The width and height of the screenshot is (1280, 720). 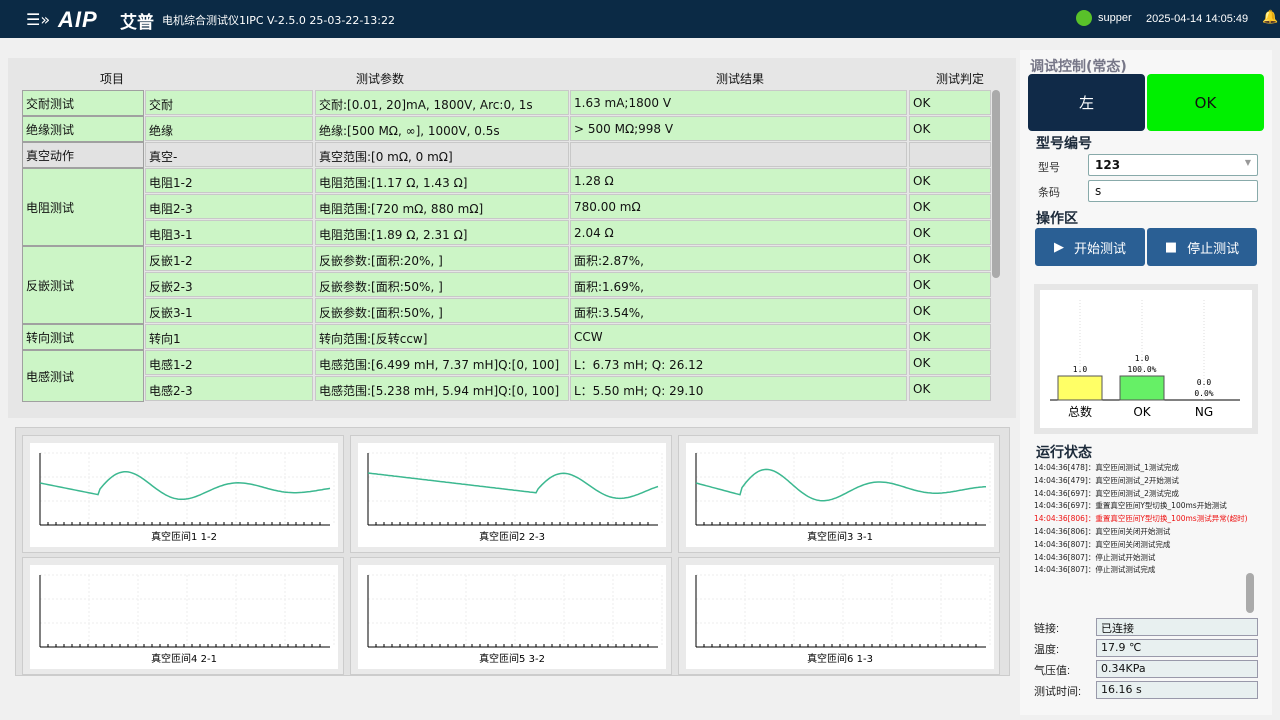 I want to click on waveform-chart: 真空匝间6 1-3, so click(x=839, y=616).